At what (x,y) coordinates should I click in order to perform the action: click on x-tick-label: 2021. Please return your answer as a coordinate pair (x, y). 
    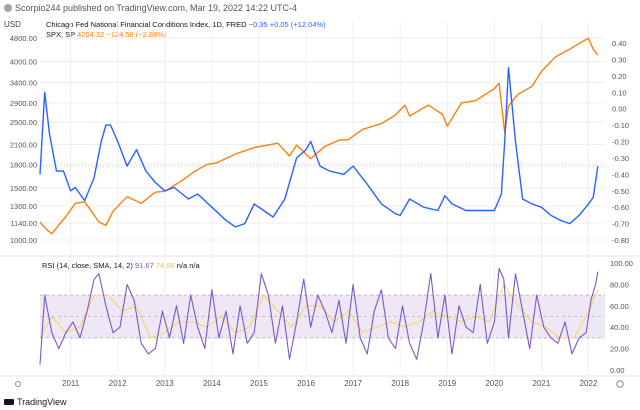
    Looking at the image, I should click on (542, 383).